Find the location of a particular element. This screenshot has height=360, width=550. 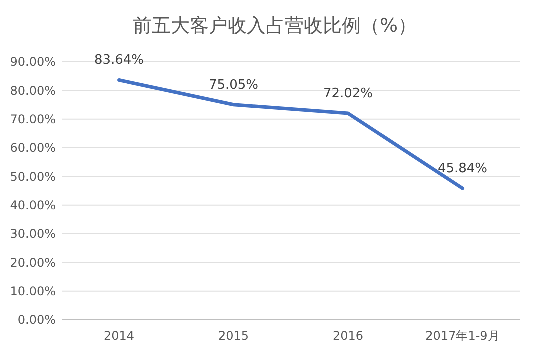

data-label: 75.05% is located at coordinates (233, 85).